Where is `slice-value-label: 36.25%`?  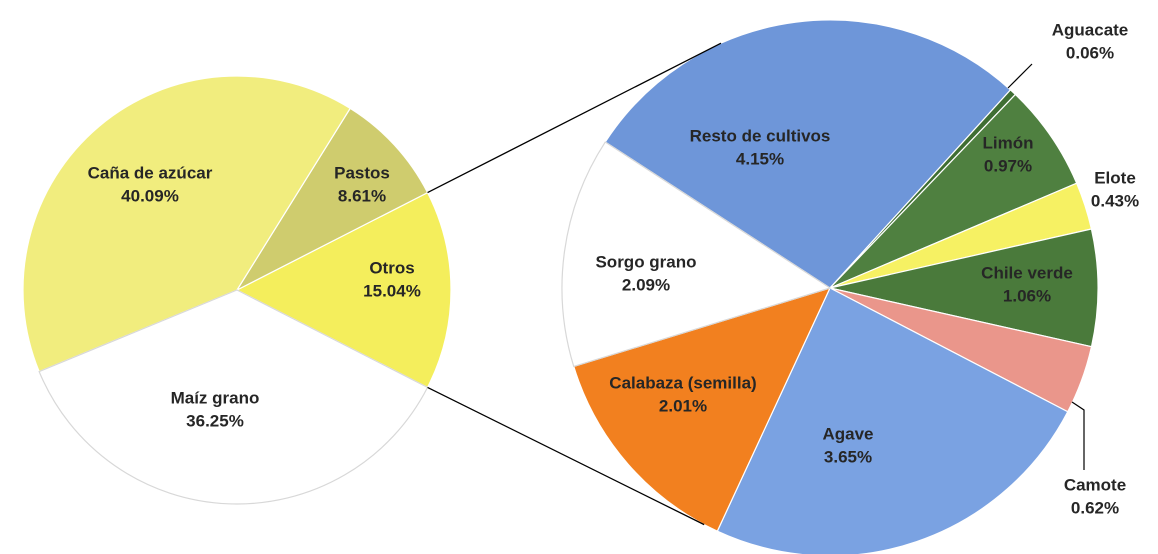
slice-value-label: 36.25% is located at coordinates (215, 420).